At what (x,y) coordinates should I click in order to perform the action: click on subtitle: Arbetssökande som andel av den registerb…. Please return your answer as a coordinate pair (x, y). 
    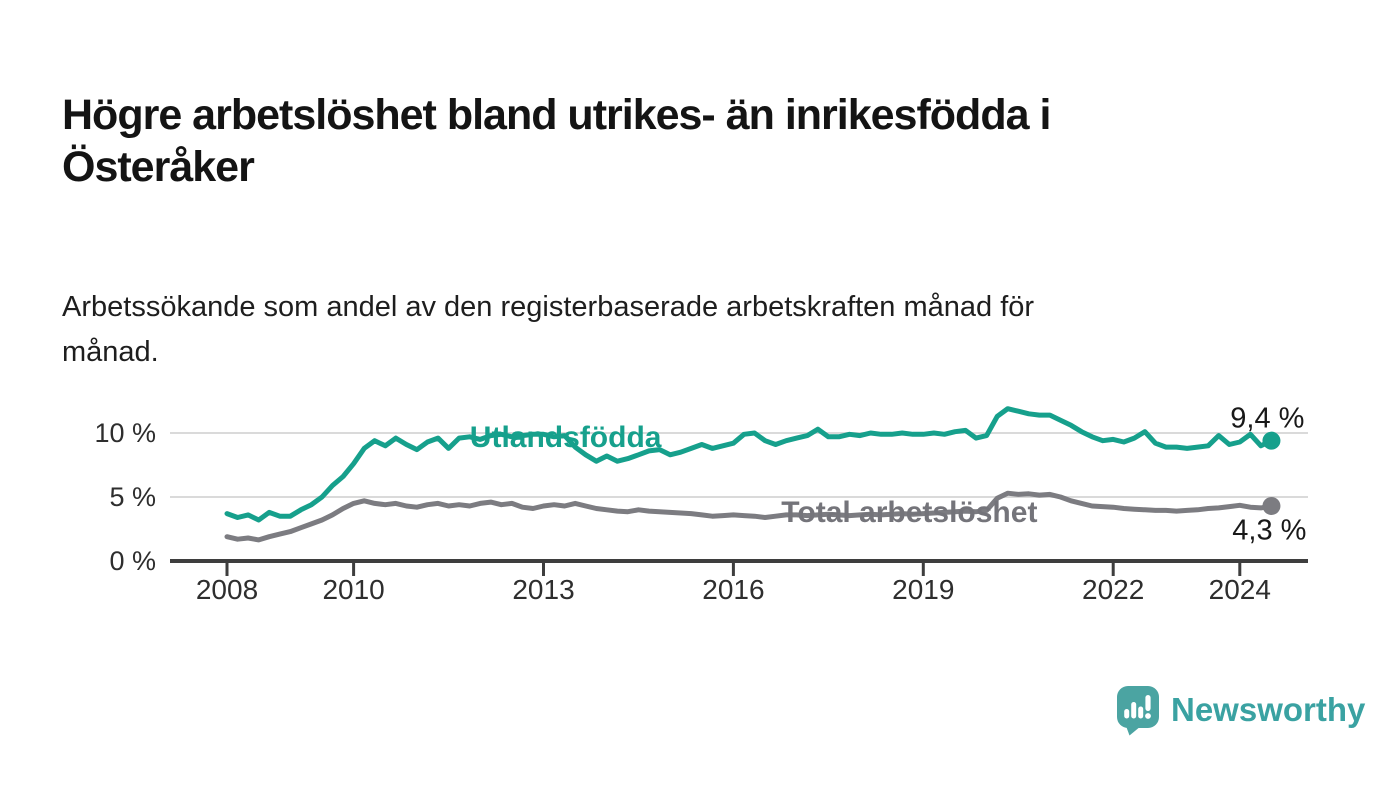
    Looking at the image, I should click on (548, 330).